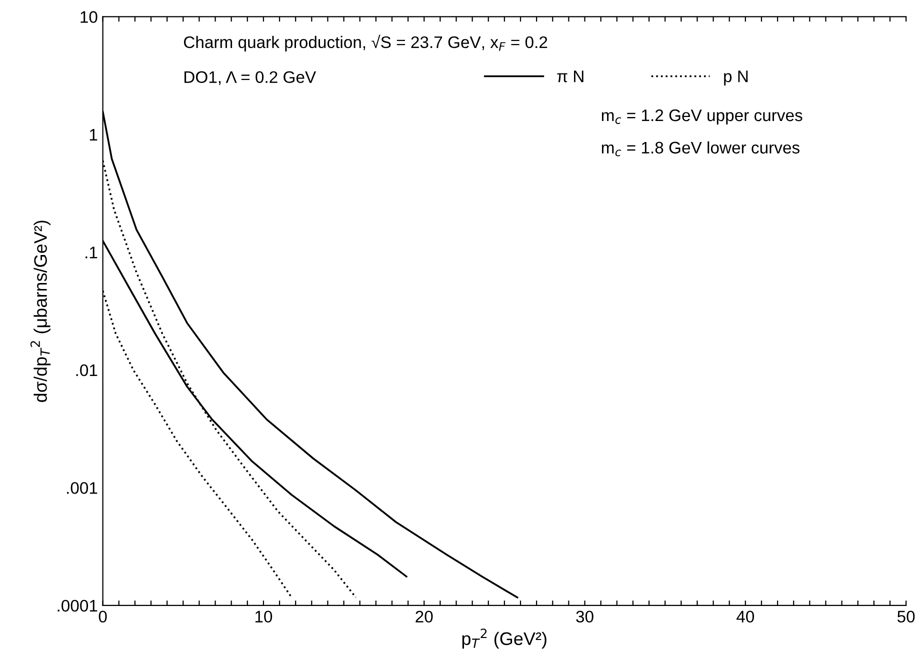 This screenshot has width=918, height=669. Describe the element at coordinates (366, 43) in the screenshot. I see `annotation: Charm quark production, √S = 23.7 GeV, x$_{F}$ = 0.2` at that location.